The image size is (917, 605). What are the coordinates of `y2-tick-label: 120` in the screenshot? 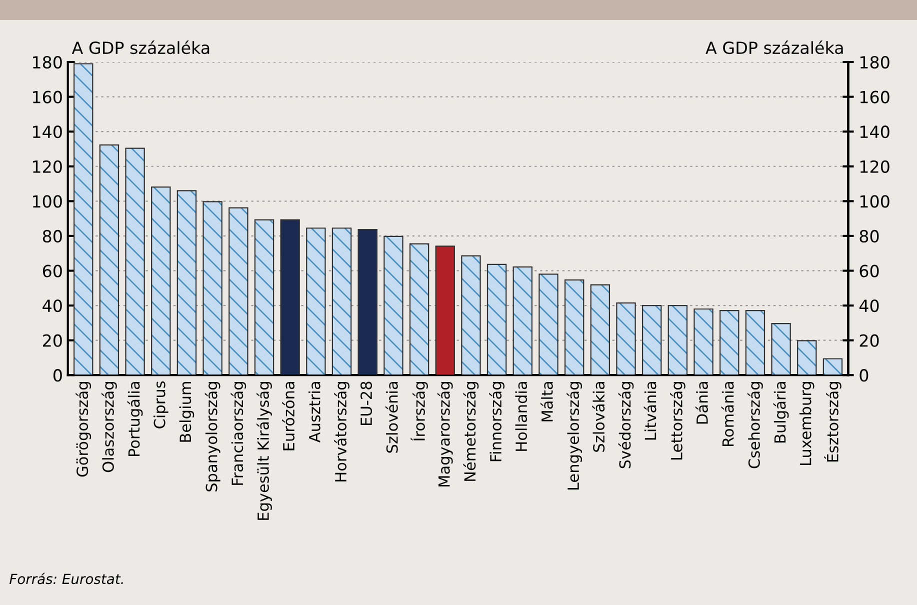 It's located at (875, 166).